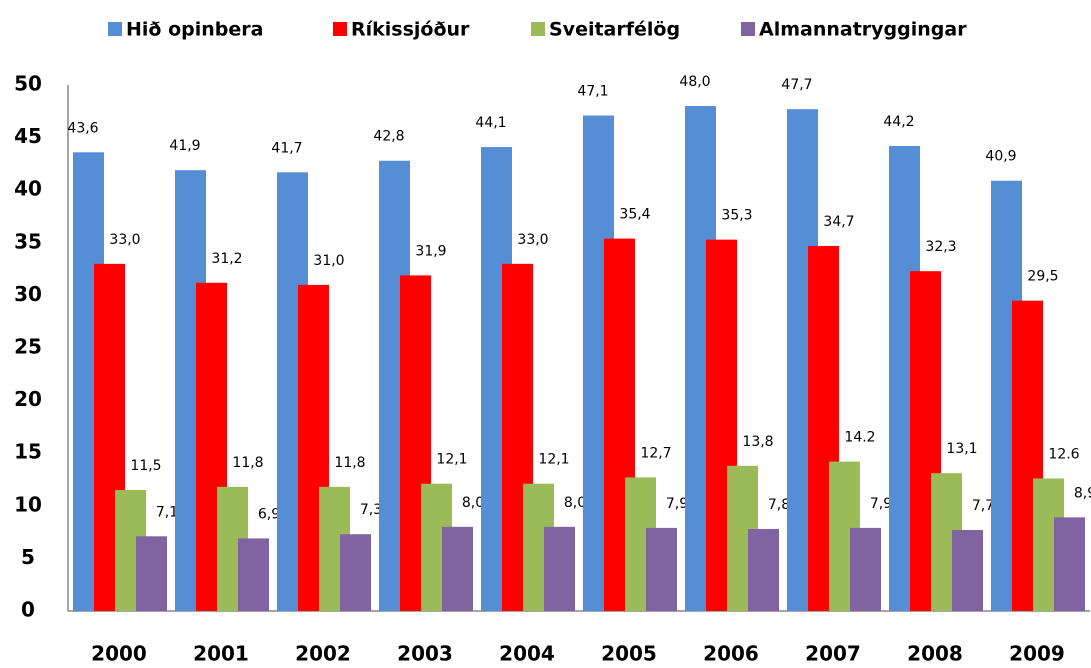 The width and height of the screenshot is (1091, 668). What do you see at coordinates (655, 453) in the screenshot?
I see `value-label: 12,7` at bounding box center [655, 453].